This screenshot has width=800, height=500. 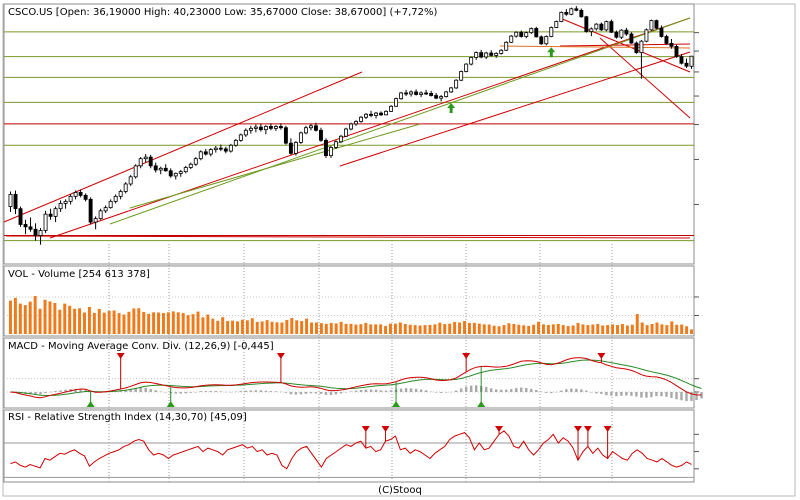 I want to click on macd-line, so click(x=356, y=378).